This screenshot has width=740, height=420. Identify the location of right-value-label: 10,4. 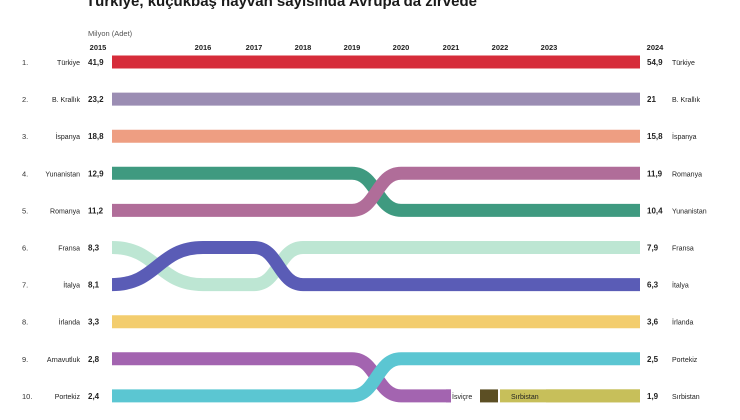
(655, 210).